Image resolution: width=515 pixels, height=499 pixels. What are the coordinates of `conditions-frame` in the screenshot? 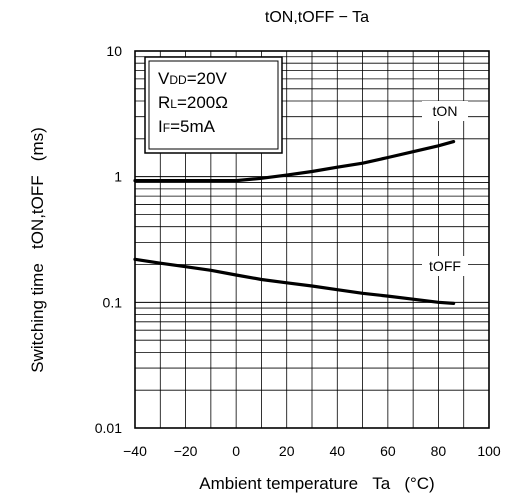 It's located at (213, 105).